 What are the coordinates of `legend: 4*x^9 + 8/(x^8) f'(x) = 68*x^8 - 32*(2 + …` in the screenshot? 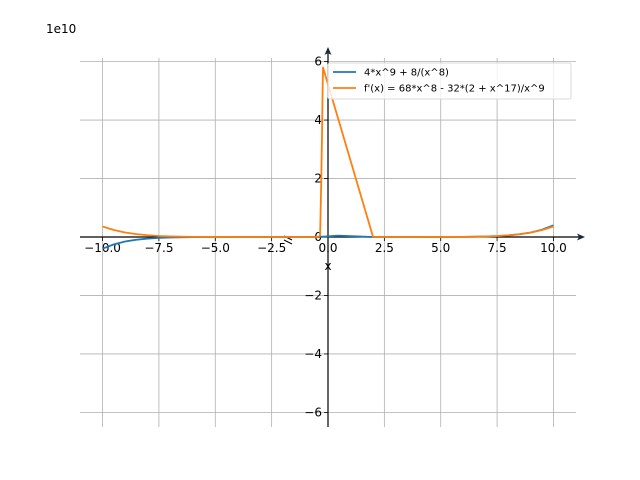 It's located at (449, 81).